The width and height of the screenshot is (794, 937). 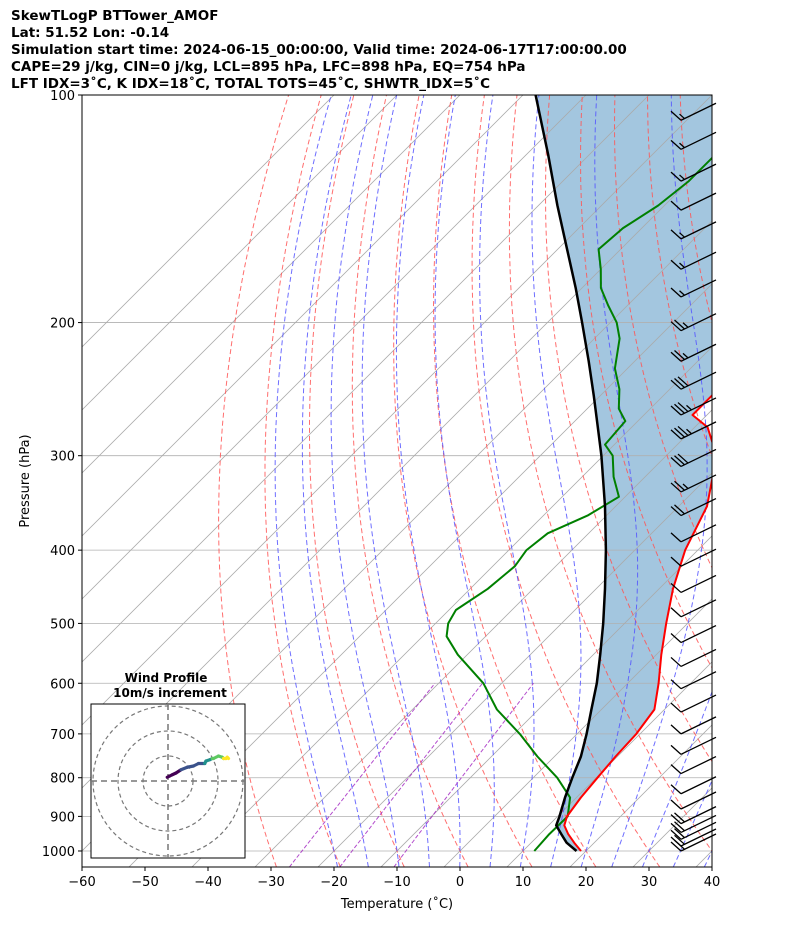 What do you see at coordinates (62, 96) in the screenshot?
I see `y-tick-label: 100` at bounding box center [62, 96].